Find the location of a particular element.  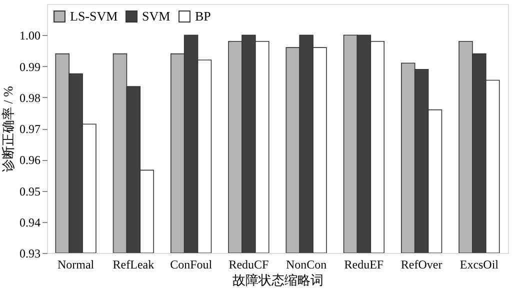

y-tick-label: 0.94 is located at coordinates (30, 222).